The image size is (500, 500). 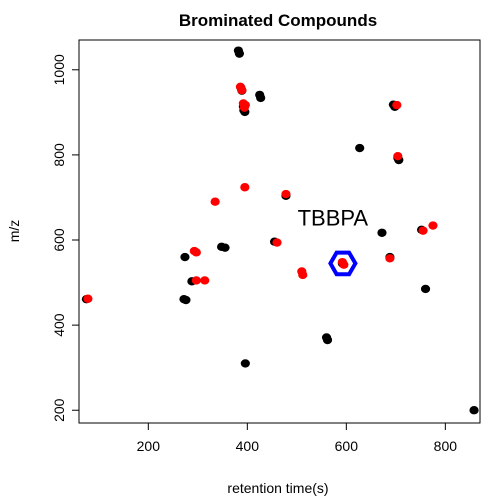 What do you see at coordinates (277, 488) in the screenshot?
I see `x-axis-label: retention time(s)` at bounding box center [277, 488].